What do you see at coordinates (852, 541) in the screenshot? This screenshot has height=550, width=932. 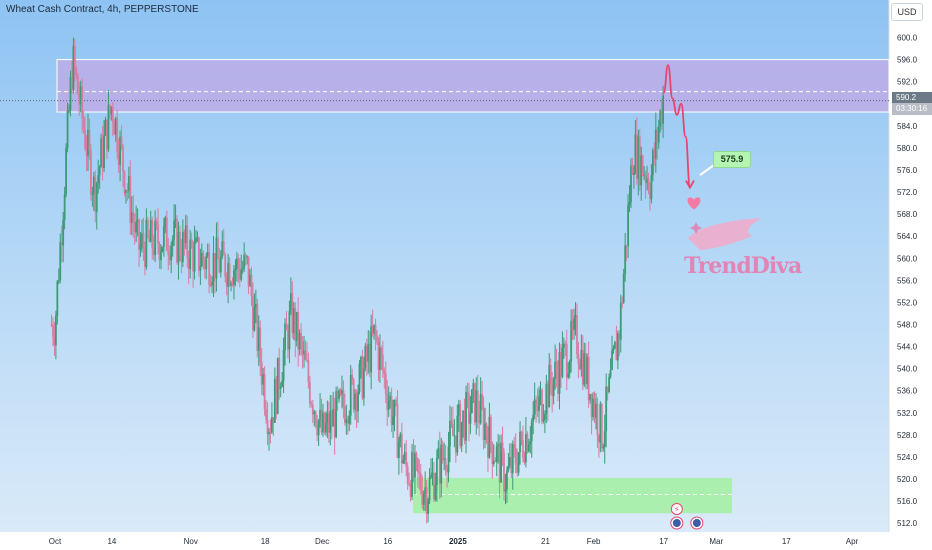 I see `x-tick-label: Apr` at bounding box center [852, 541].